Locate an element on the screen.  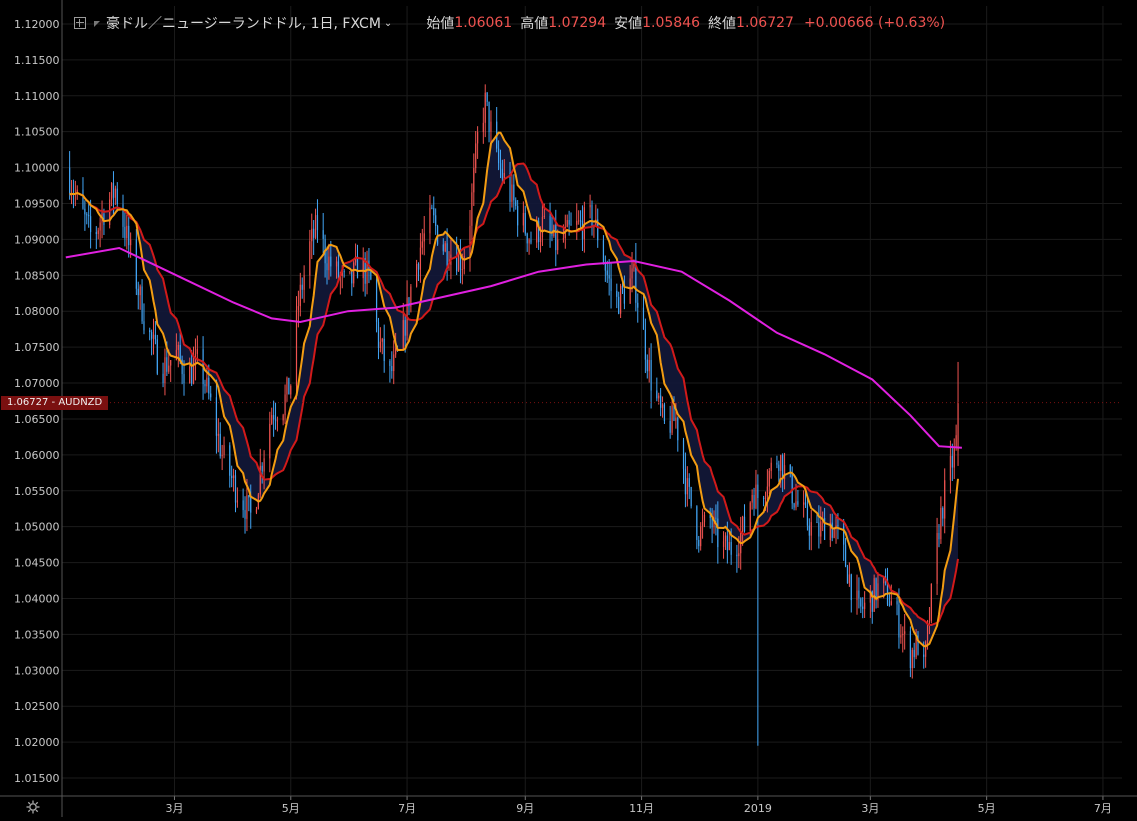
high-value: 1.07294 is located at coordinates (577, 23).